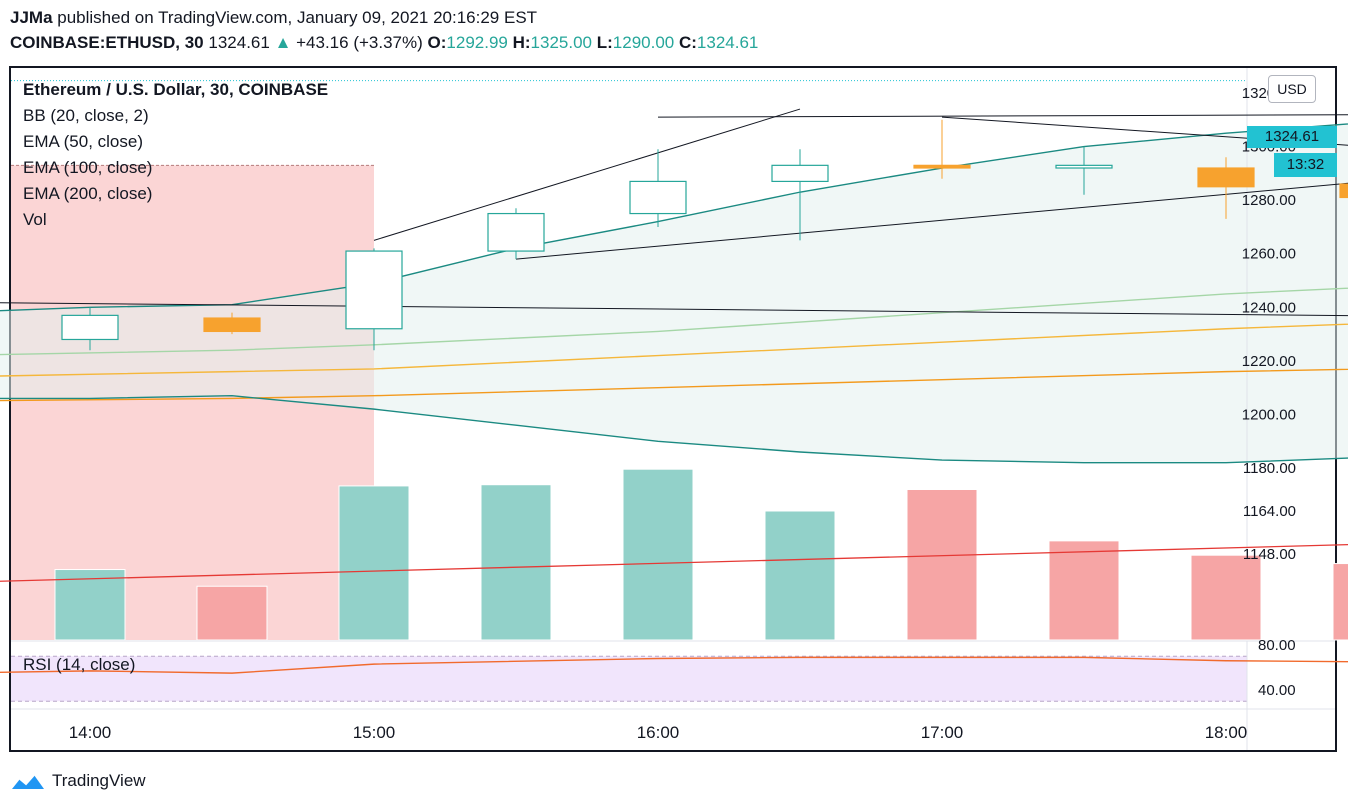 The width and height of the screenshot is (1348, 808). What do you see at coordinates (1269, 200) in the screenshot?
I see `price-tick-label: 1280.00` at bounding box center [1269, 200].